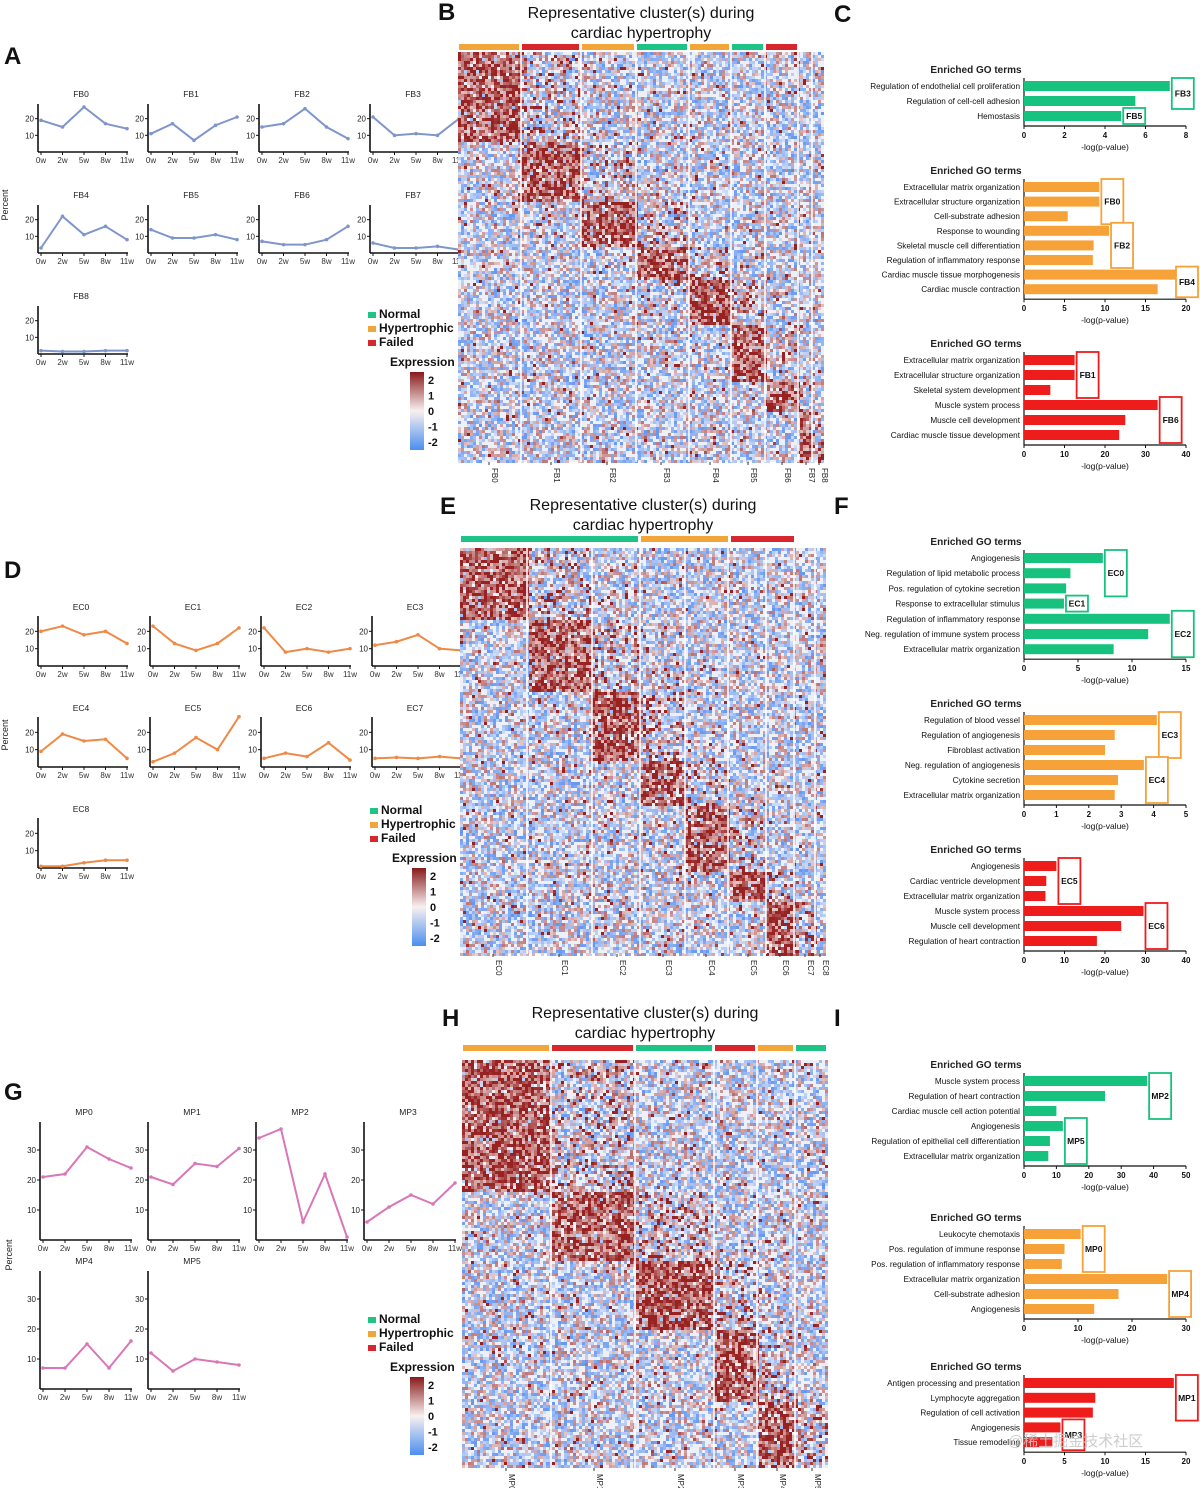 The image size is (1200, 1488). Describe the element at coordinates (29, 236) in the screenshot. I see `y-tick-label: 10` at that location.